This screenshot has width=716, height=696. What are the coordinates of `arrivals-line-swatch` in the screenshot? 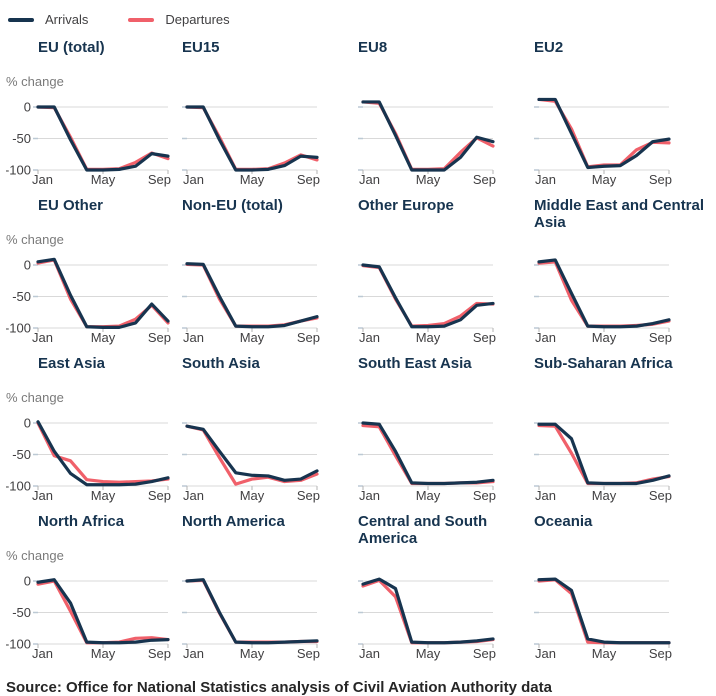 It's located at (21, 19).